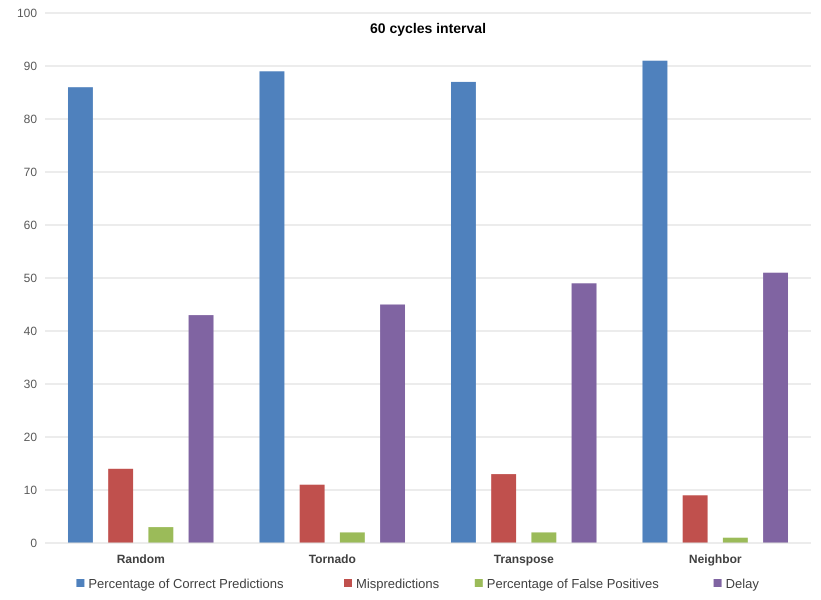 Image resolution: width=821 pixels, height=600 pixels. Describe the element at coordinates (31, 384) in the screenshot. I see `y-tick-label: 30` at that location.